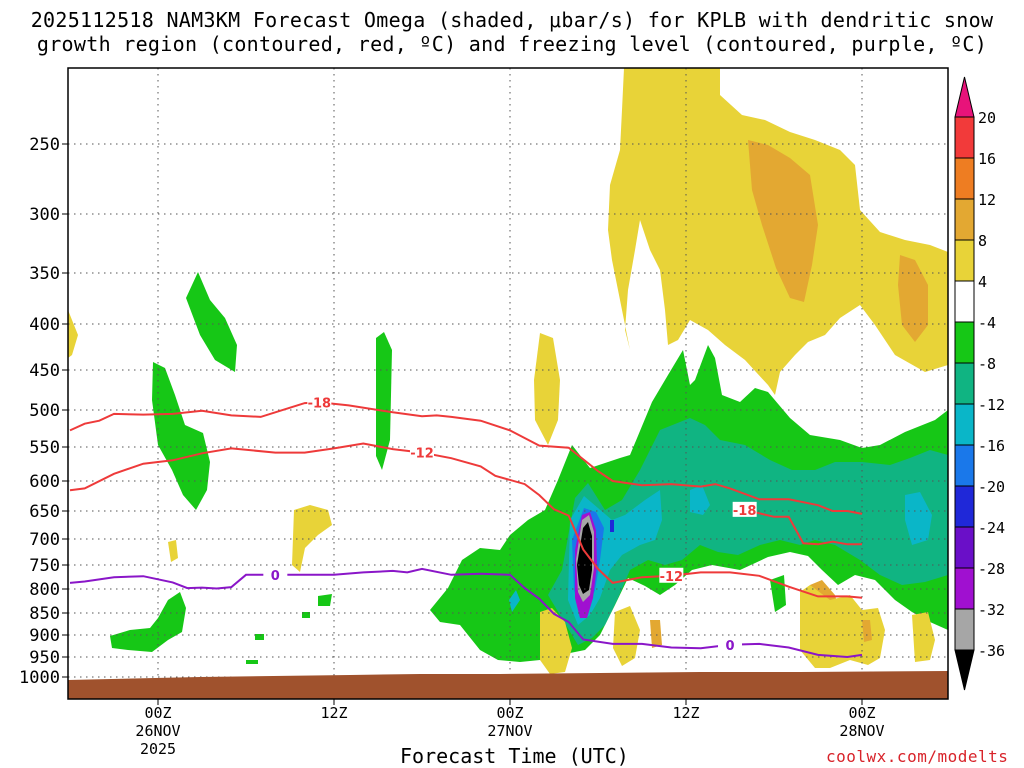 This screenshot has width=1024, height=768. What do you see at coordinates (514, 601) in the screenshot?
I see `blue-tiny-mark-left` at bounding box center [514, 601].